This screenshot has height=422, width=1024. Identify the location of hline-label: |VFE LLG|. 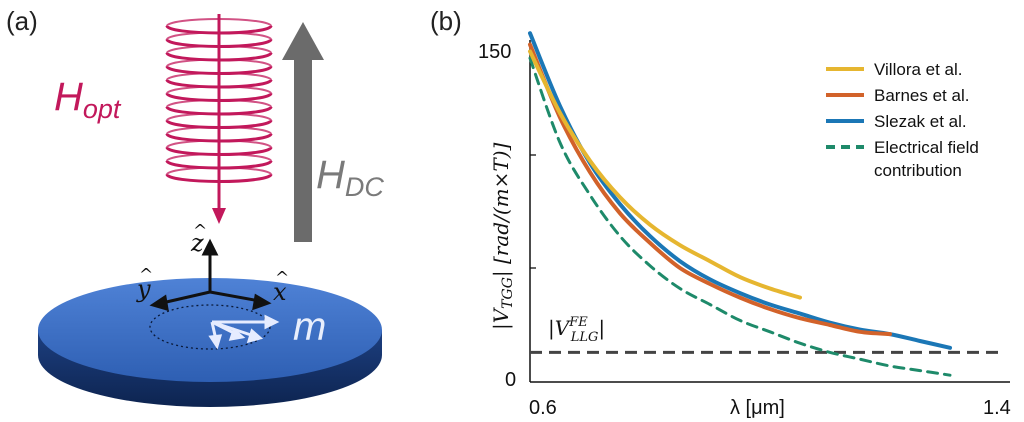
(576, 330).